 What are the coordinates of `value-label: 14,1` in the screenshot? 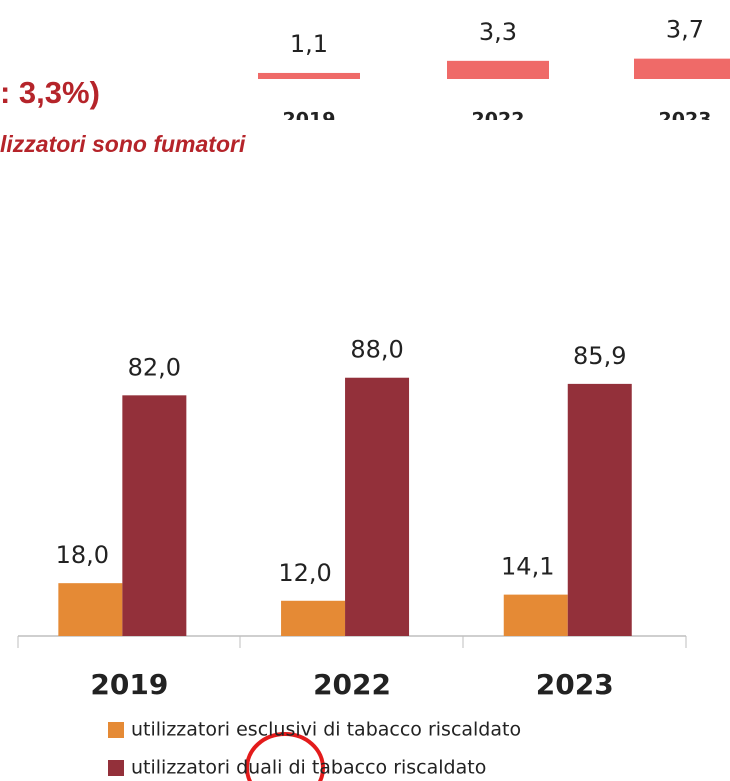 It's located at (527, 567).